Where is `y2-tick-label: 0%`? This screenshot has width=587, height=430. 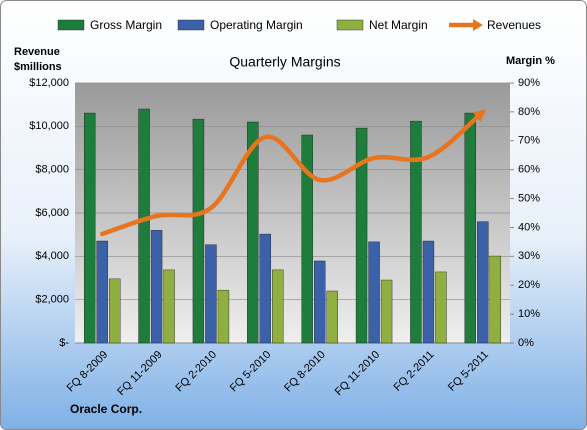
y2-tick-label: 0% is located at coordinates (526, 343).